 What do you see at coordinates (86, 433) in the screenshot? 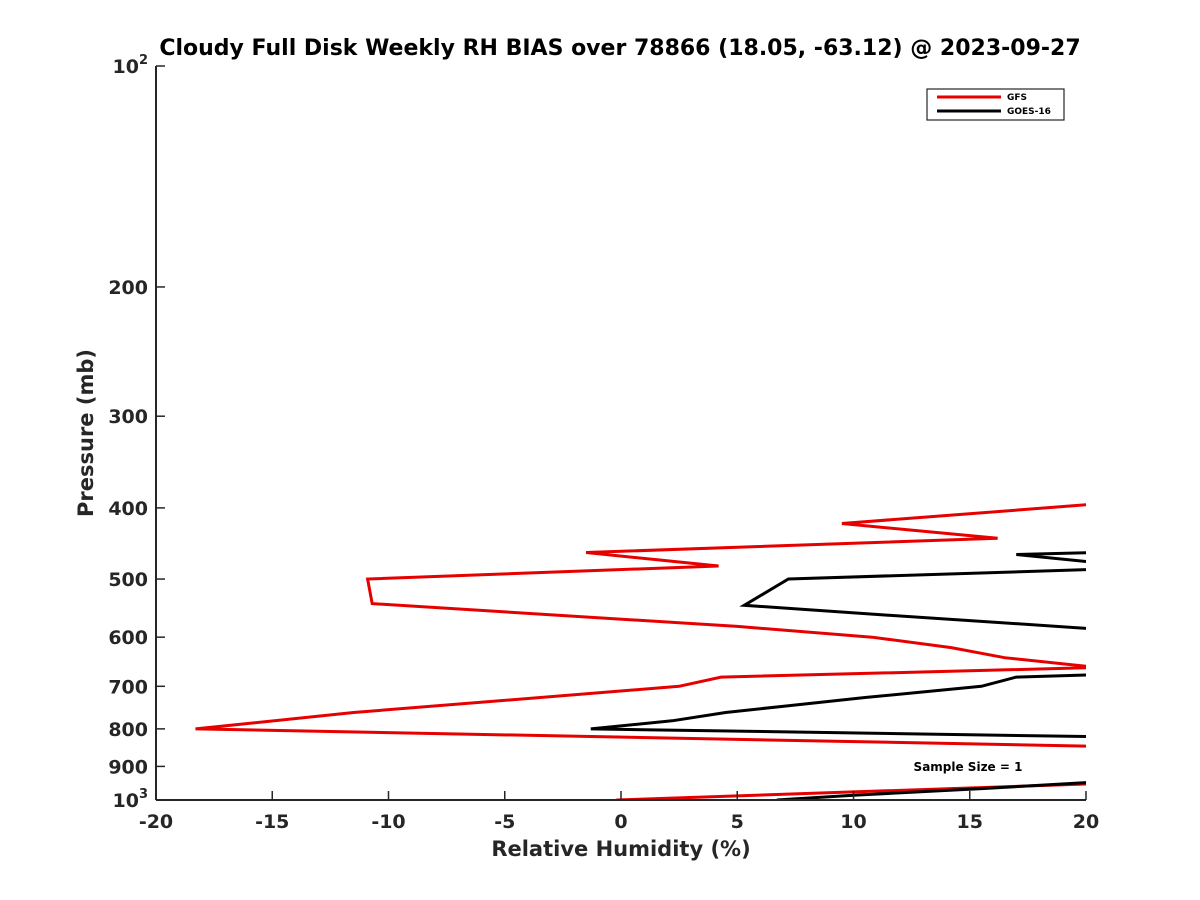
I see `y-axis-label: Pressure (mb)` at bounding box center [86, 433].